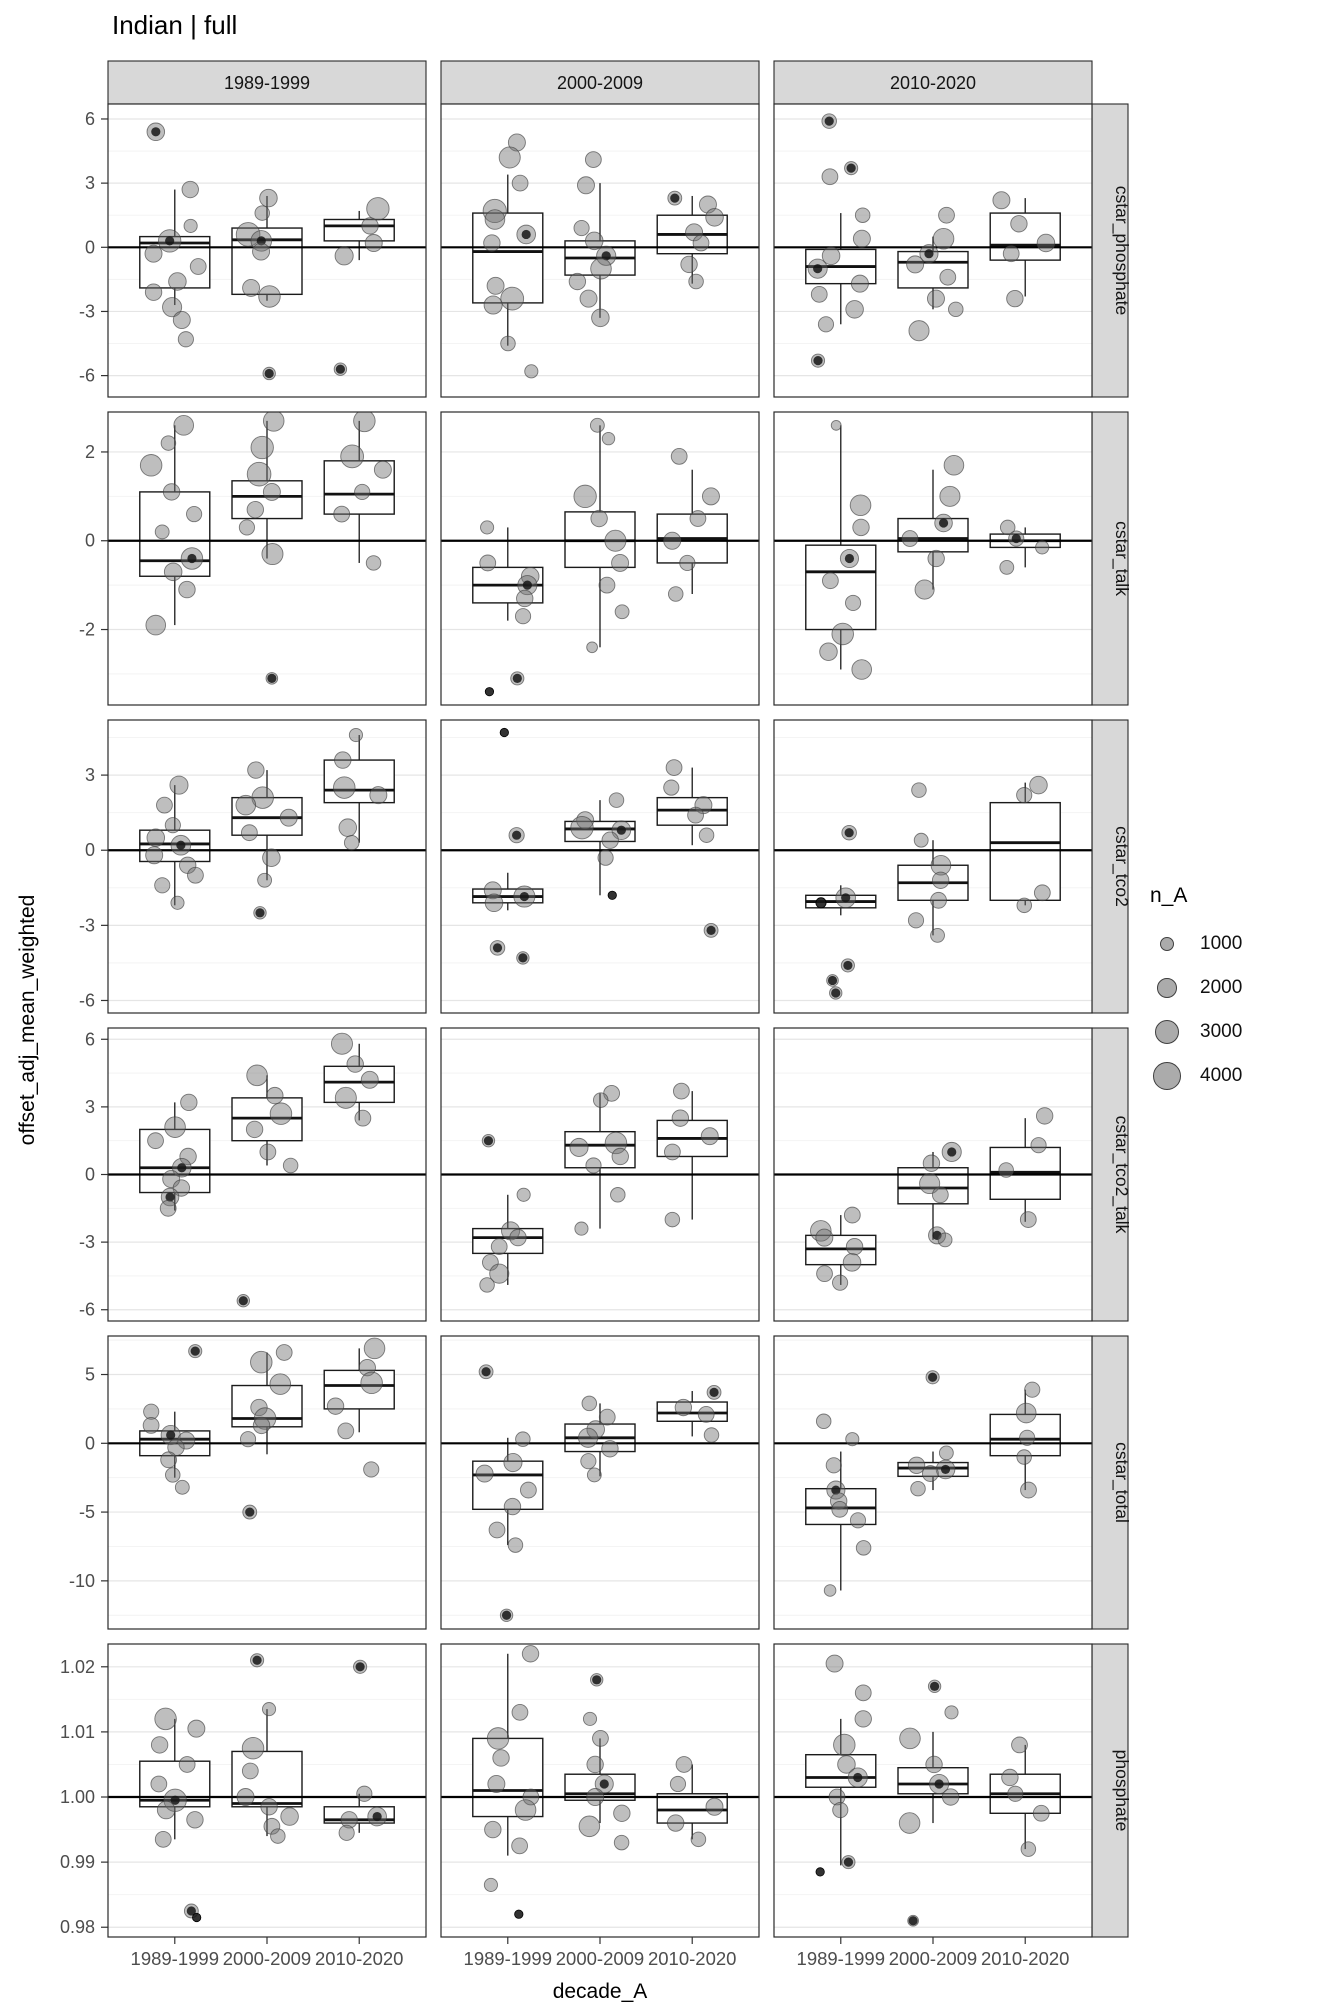 The height and width of the screenshot is (2016, 1344). I want to click on y-tick-label: 3, so click(90, 775).